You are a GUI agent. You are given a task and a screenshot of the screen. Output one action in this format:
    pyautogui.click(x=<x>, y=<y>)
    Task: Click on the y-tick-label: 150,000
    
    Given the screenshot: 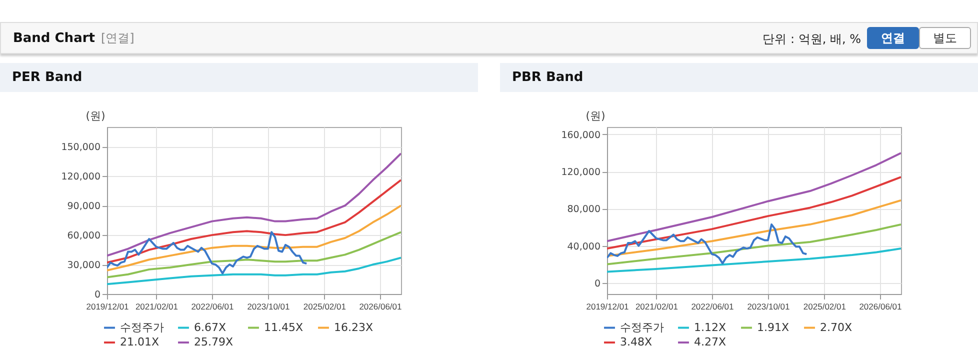 What is the action you would take?
    pyautogui.click(x=80, y=148)
    